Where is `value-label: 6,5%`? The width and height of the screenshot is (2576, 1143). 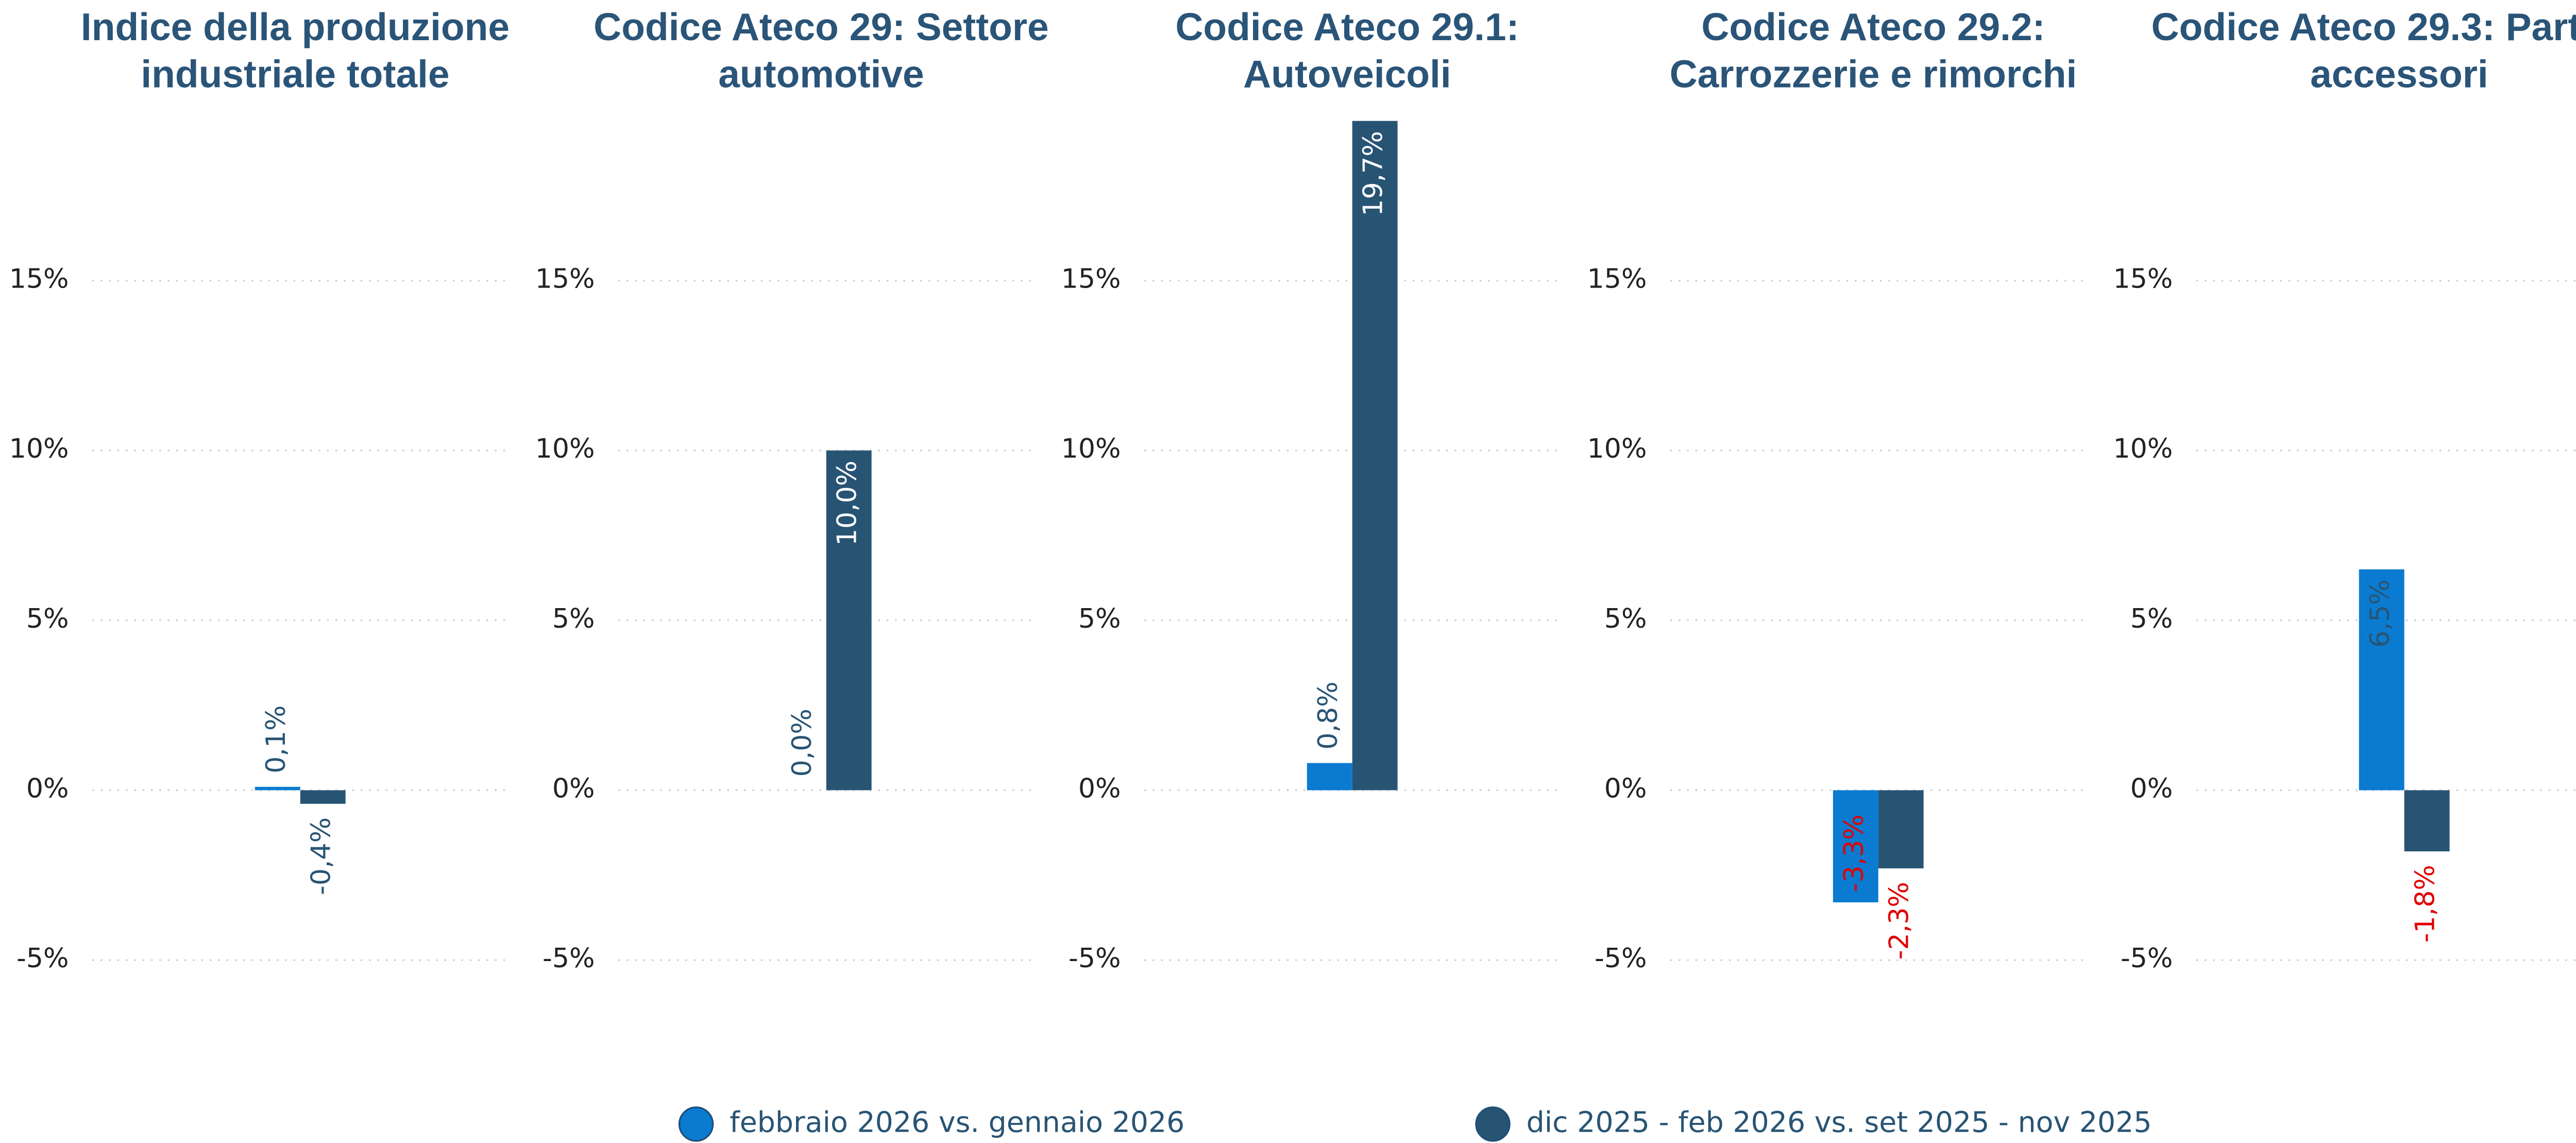
value-label: 6,5% is located at coordinates (2380, 613).